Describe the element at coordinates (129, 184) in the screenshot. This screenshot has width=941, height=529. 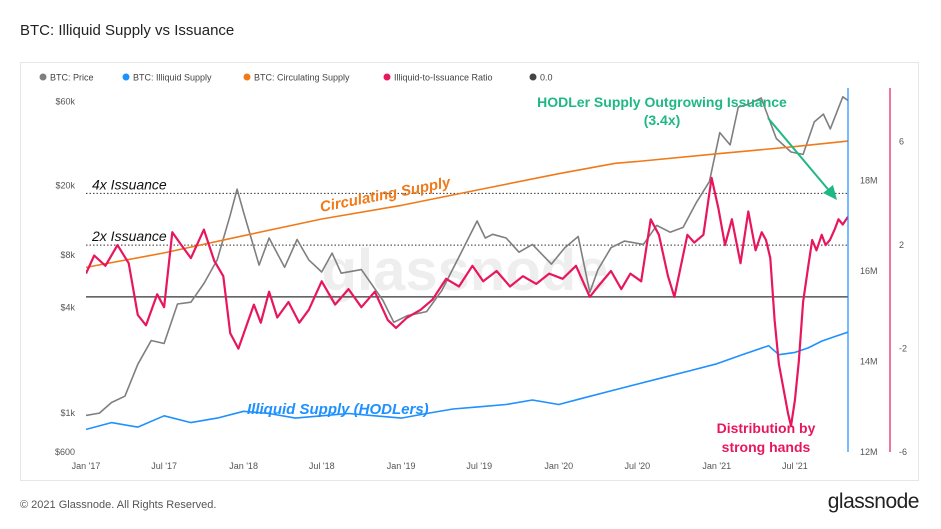
I see `reference-line-label: 4x Issuance` at that location.